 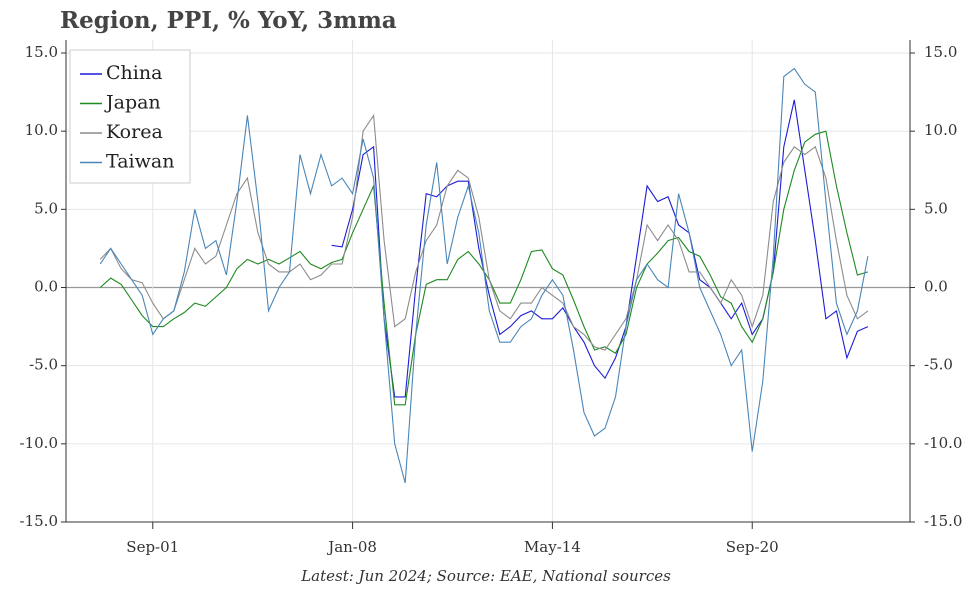 What do you see at coordinates (41, 130) in the screenshot?
I see `y-tick-label: 10.0` at bounding box center [41, 130].